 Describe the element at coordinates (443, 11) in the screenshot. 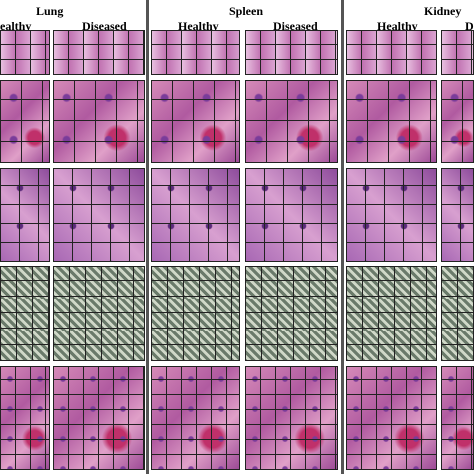

I see `panel-title: Kidney` at that location.